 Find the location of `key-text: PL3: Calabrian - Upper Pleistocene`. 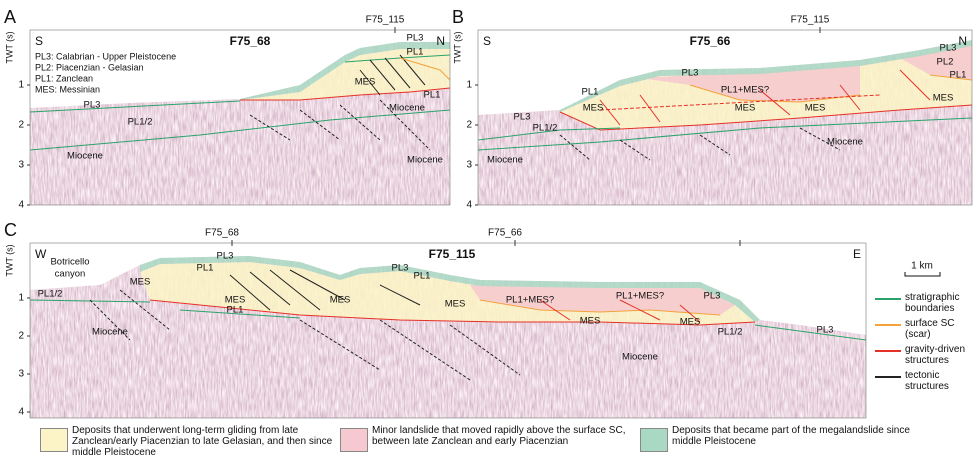

key-text: PL3: Calabrian - Upper Pleistocene is located at coordinates (105, 56).